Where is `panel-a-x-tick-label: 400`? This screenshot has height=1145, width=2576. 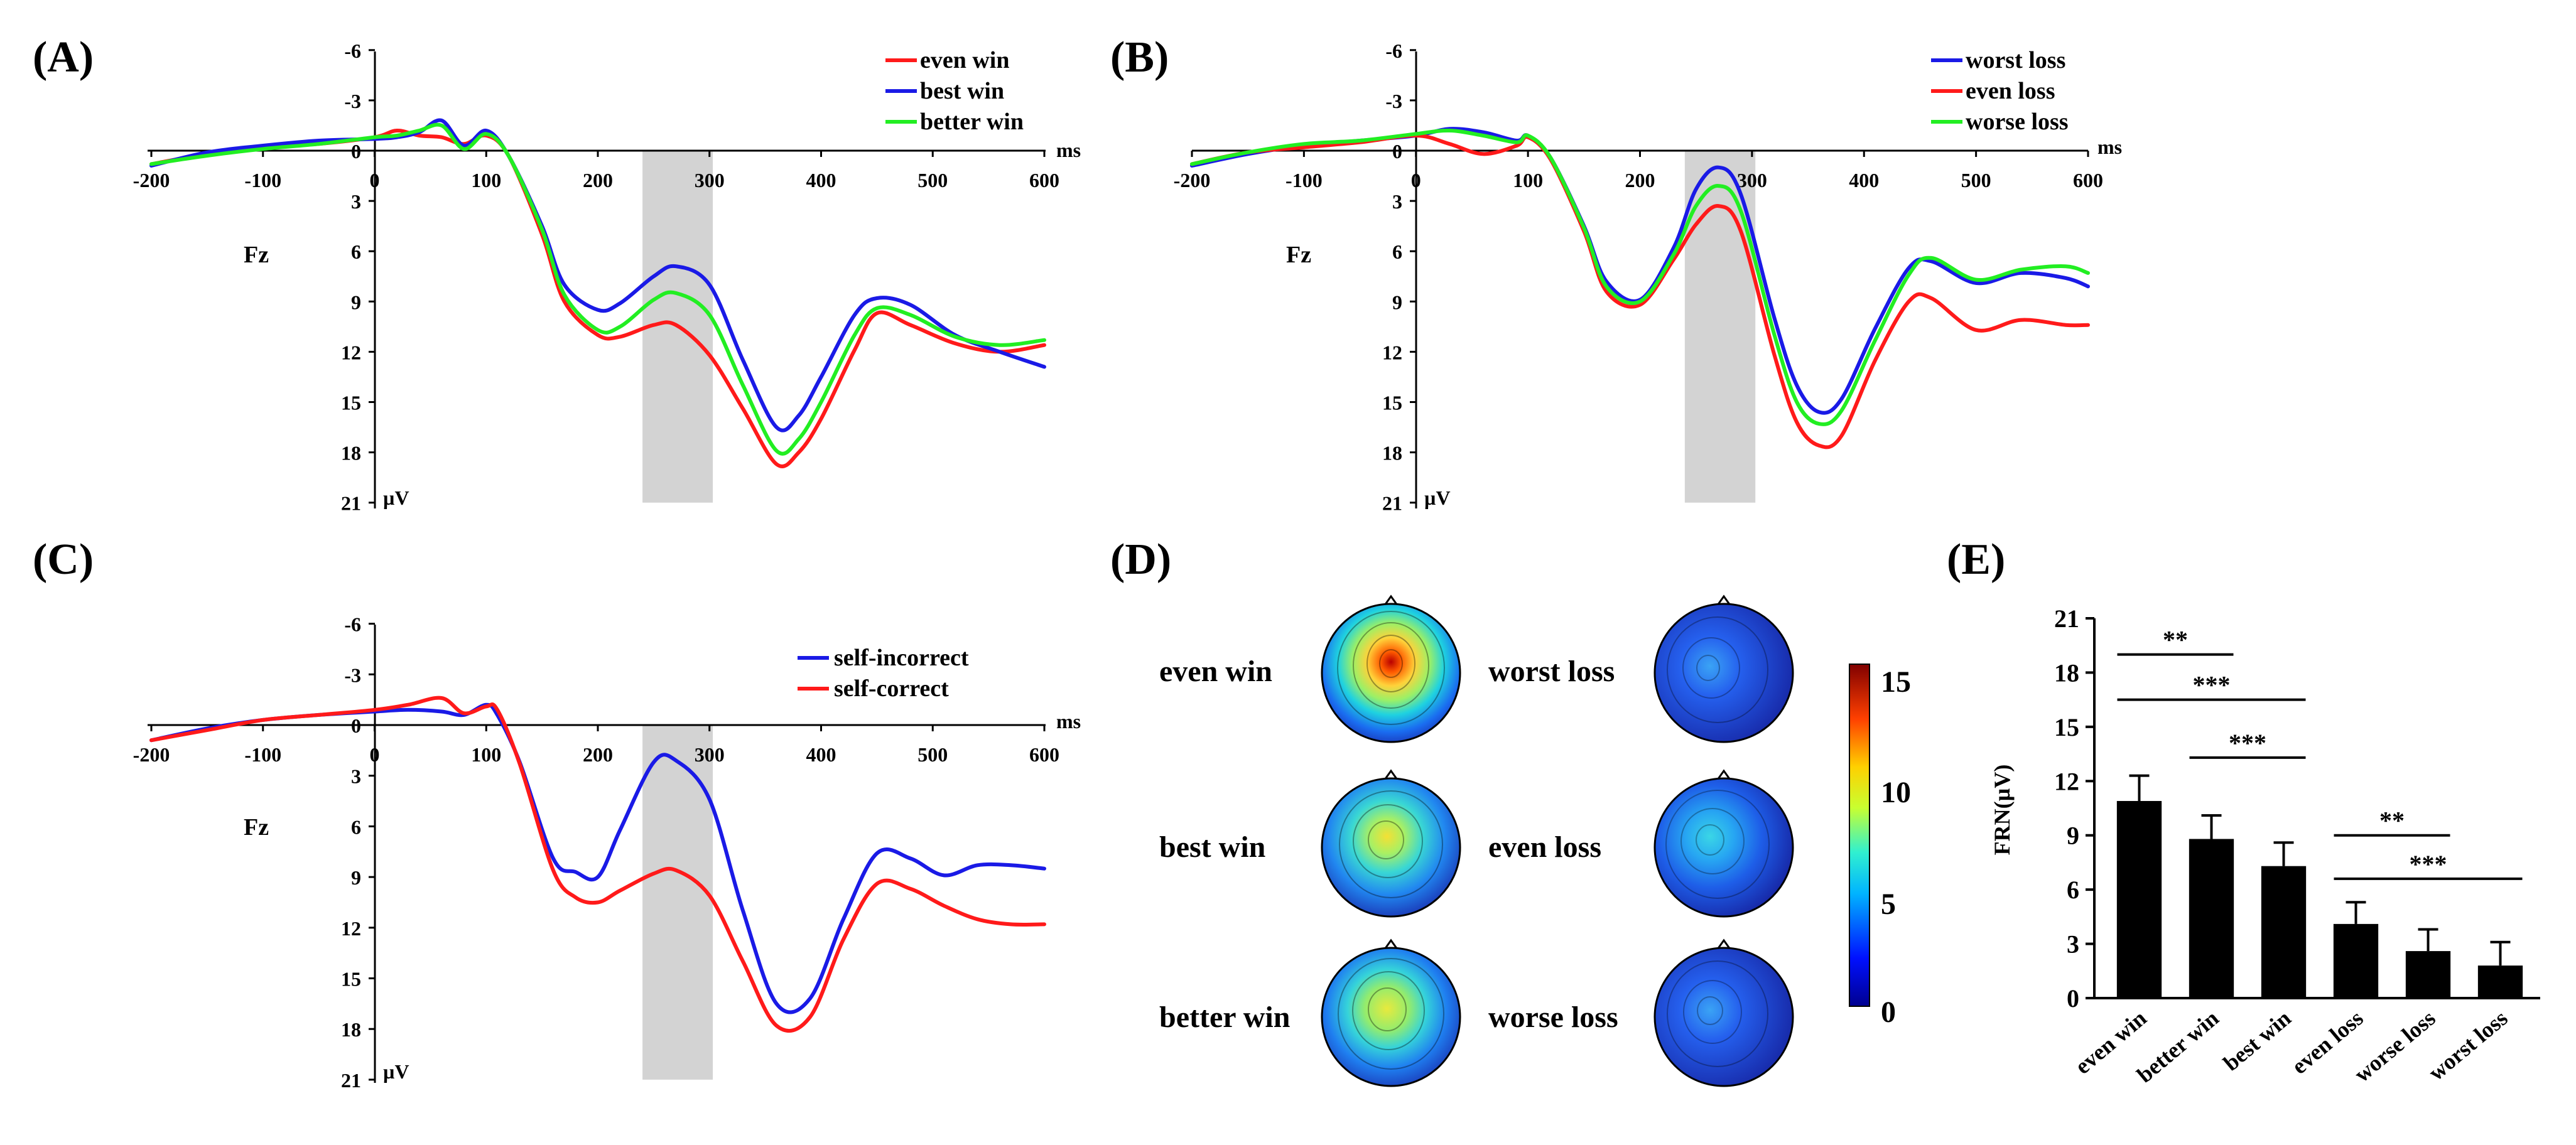 panel-a-x-tick-label: 400 is located at coordinates (821, 180).